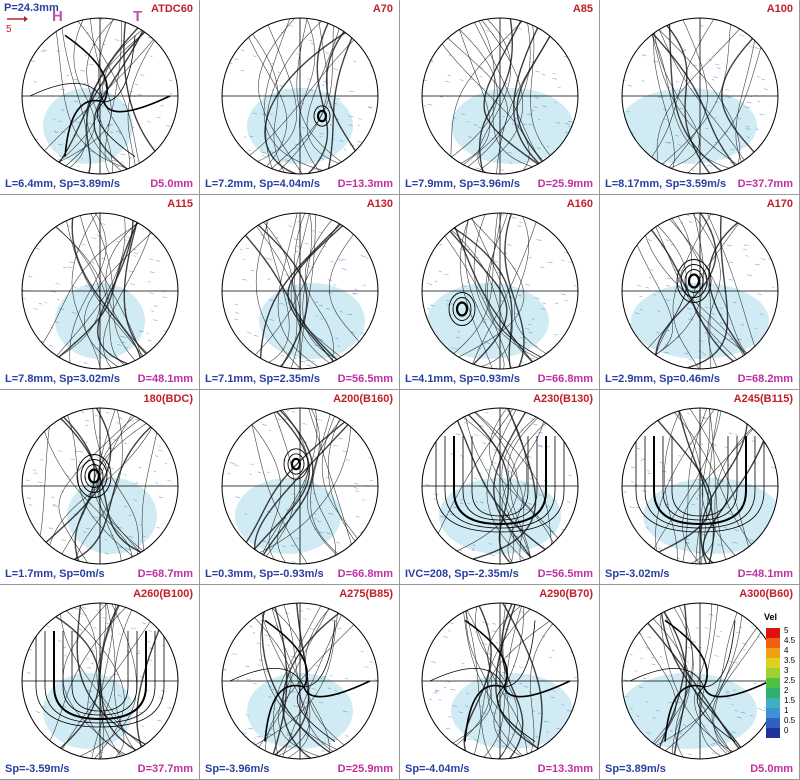 Image resolution: width=800 pixels, height=780 pixels. I want to click on colorbar-tick: 2, so click(786, 690).